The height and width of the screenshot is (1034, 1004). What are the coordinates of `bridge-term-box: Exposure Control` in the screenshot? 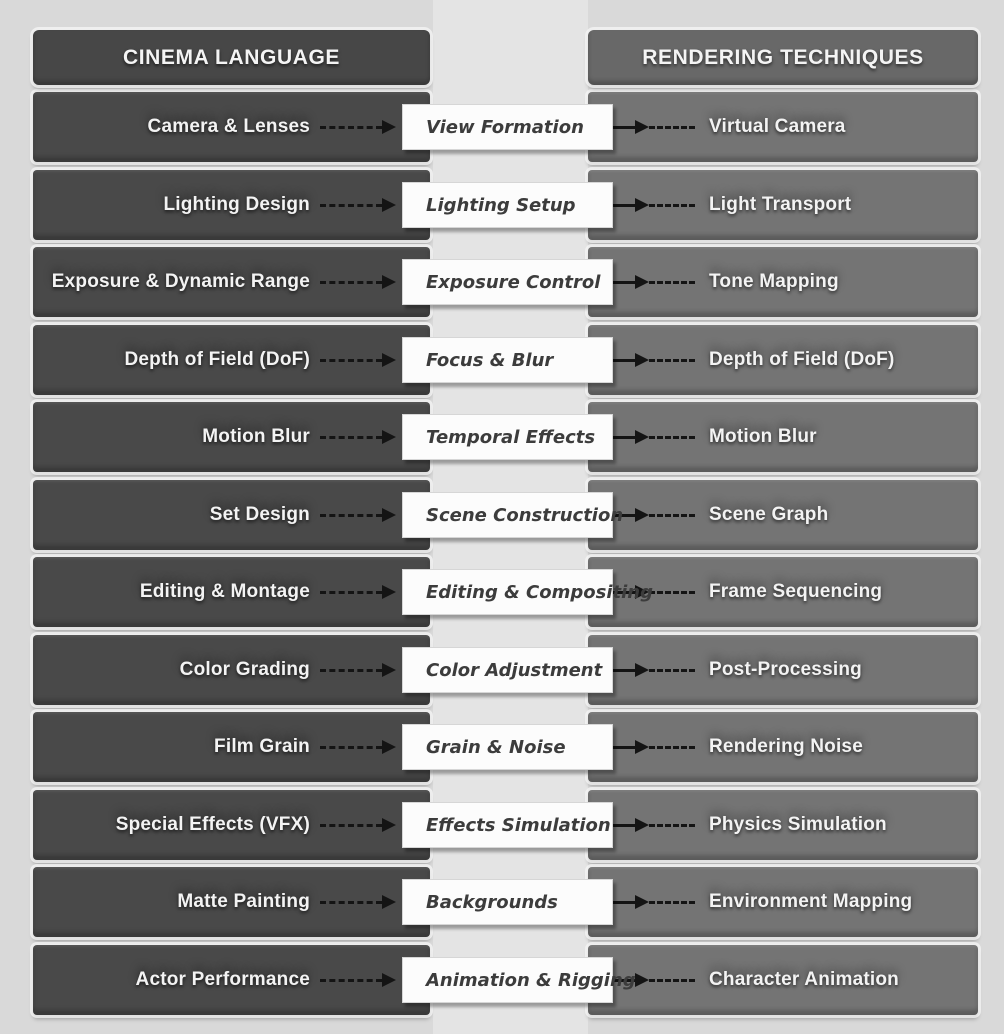 It's located at (507, 282).